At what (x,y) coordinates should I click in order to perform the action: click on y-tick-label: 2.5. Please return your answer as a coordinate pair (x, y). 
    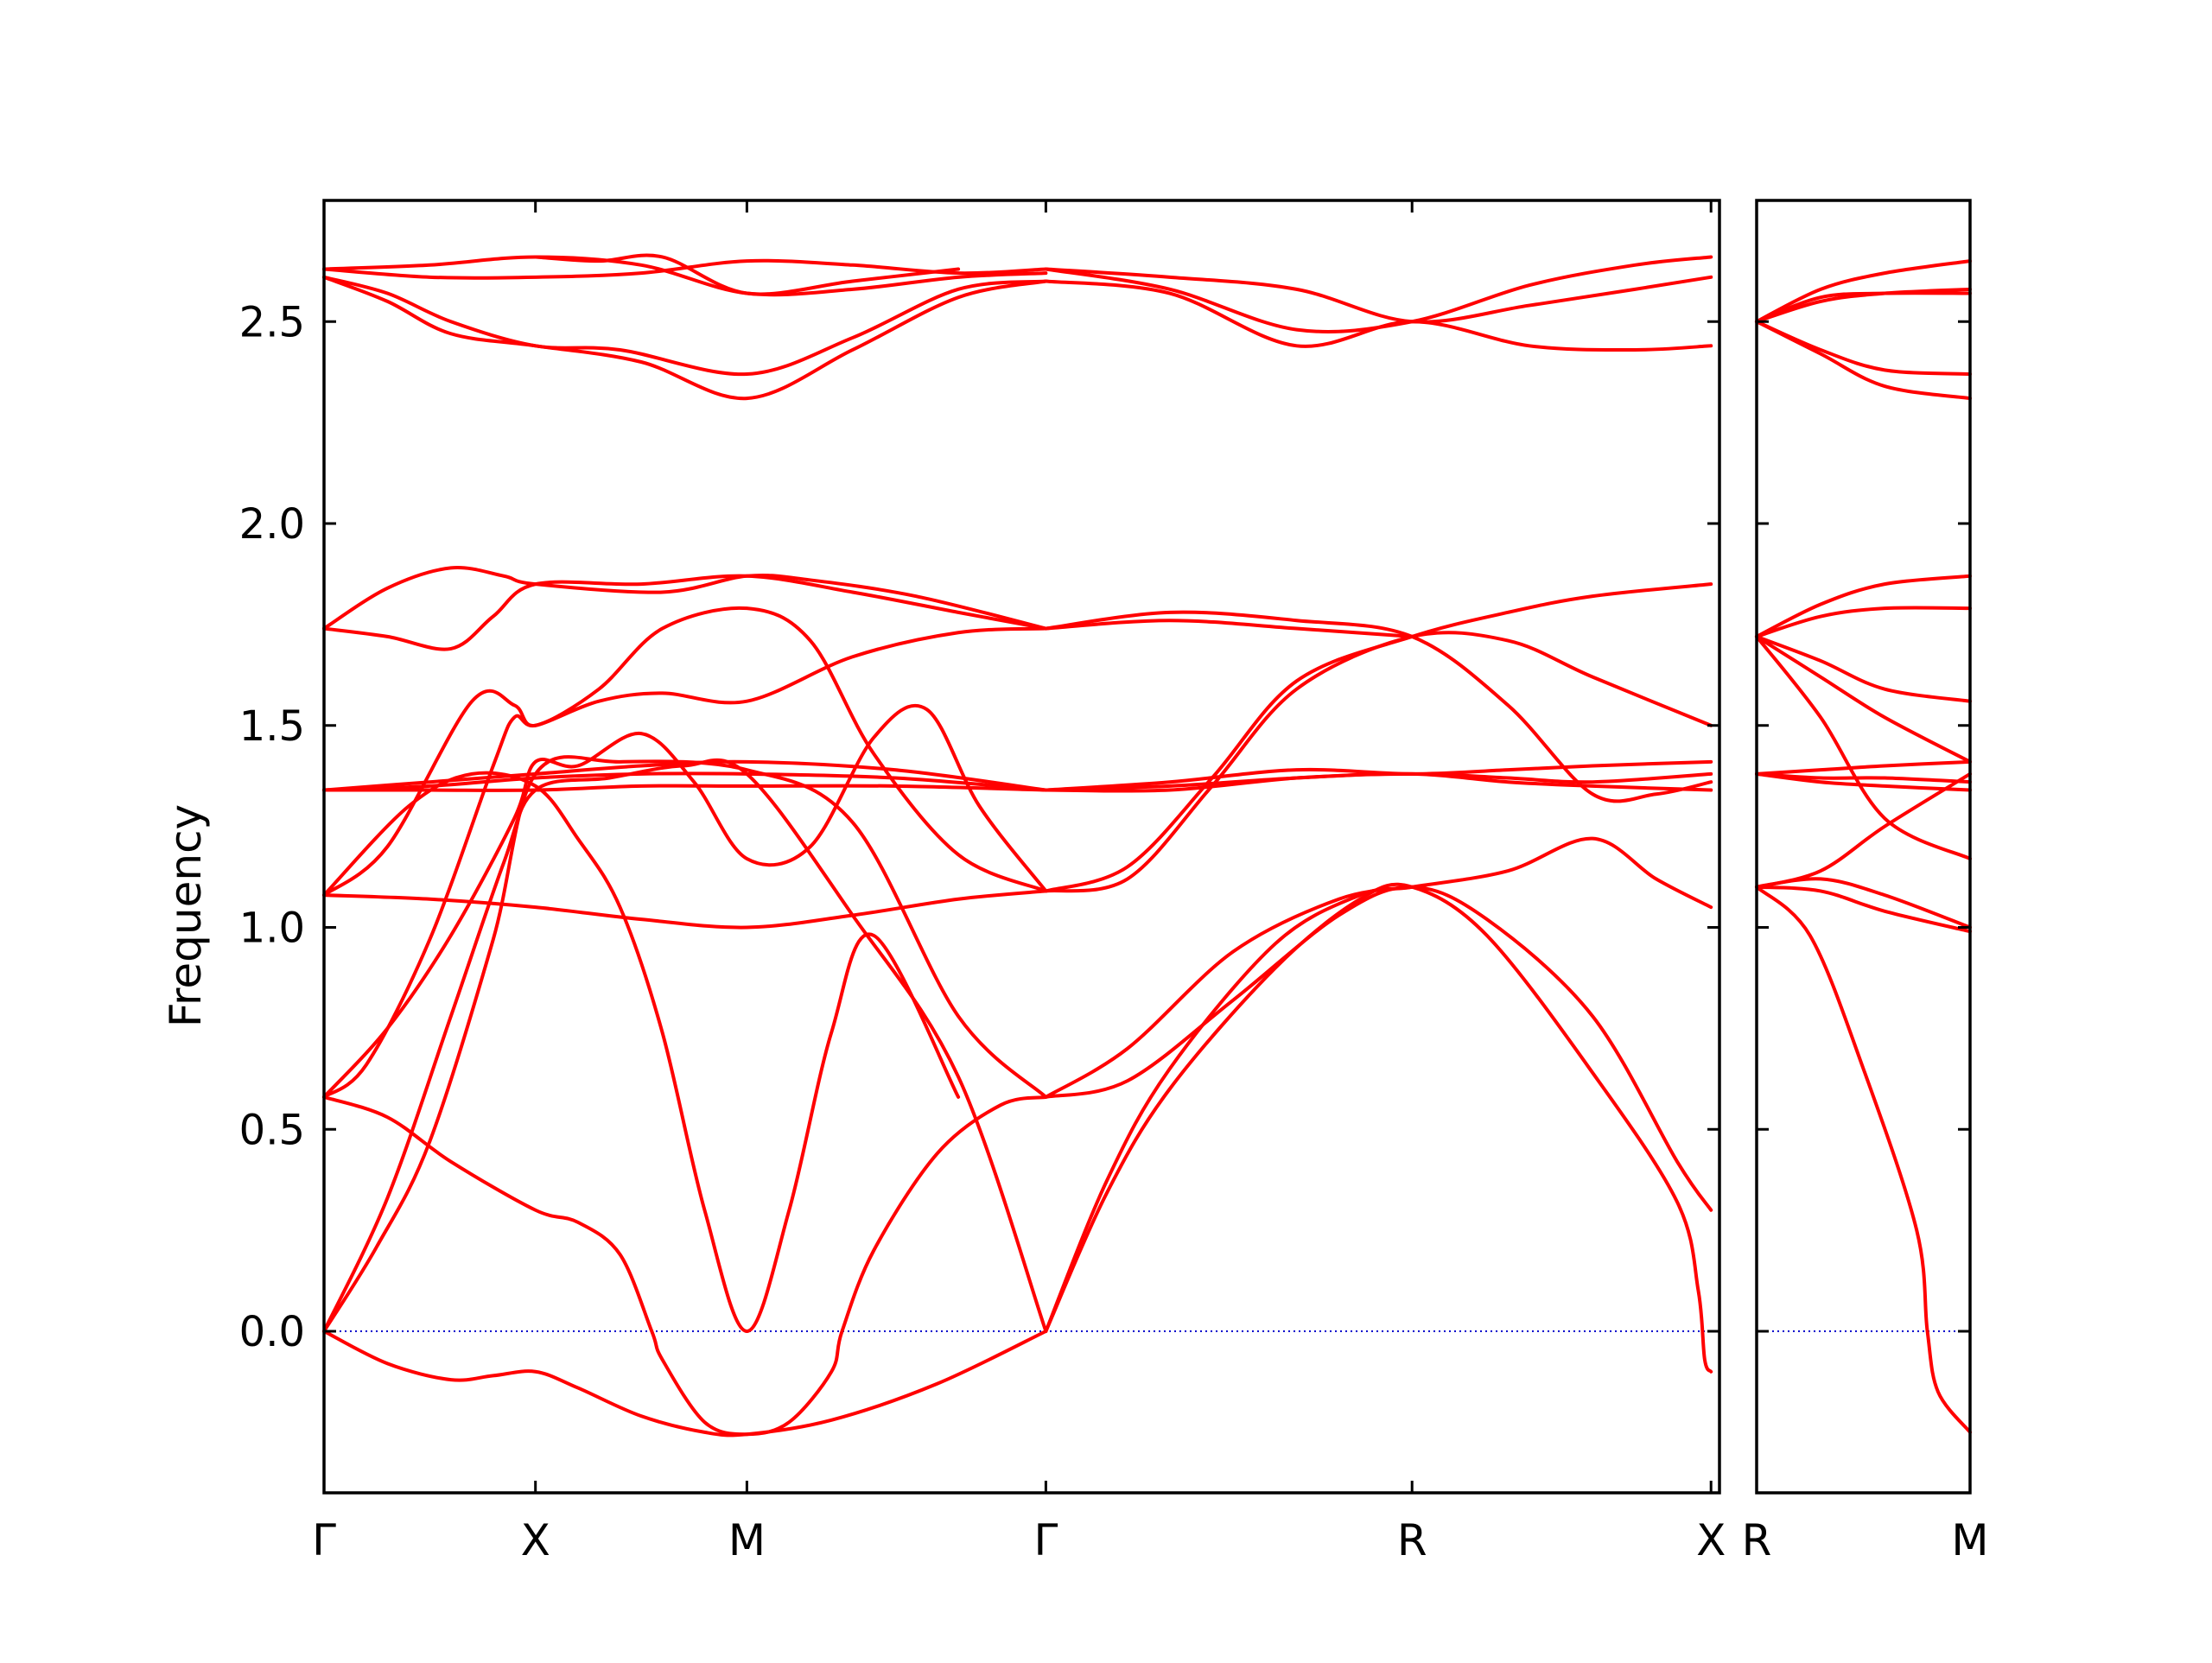
    Looking at the image, I should click on (272, 322).